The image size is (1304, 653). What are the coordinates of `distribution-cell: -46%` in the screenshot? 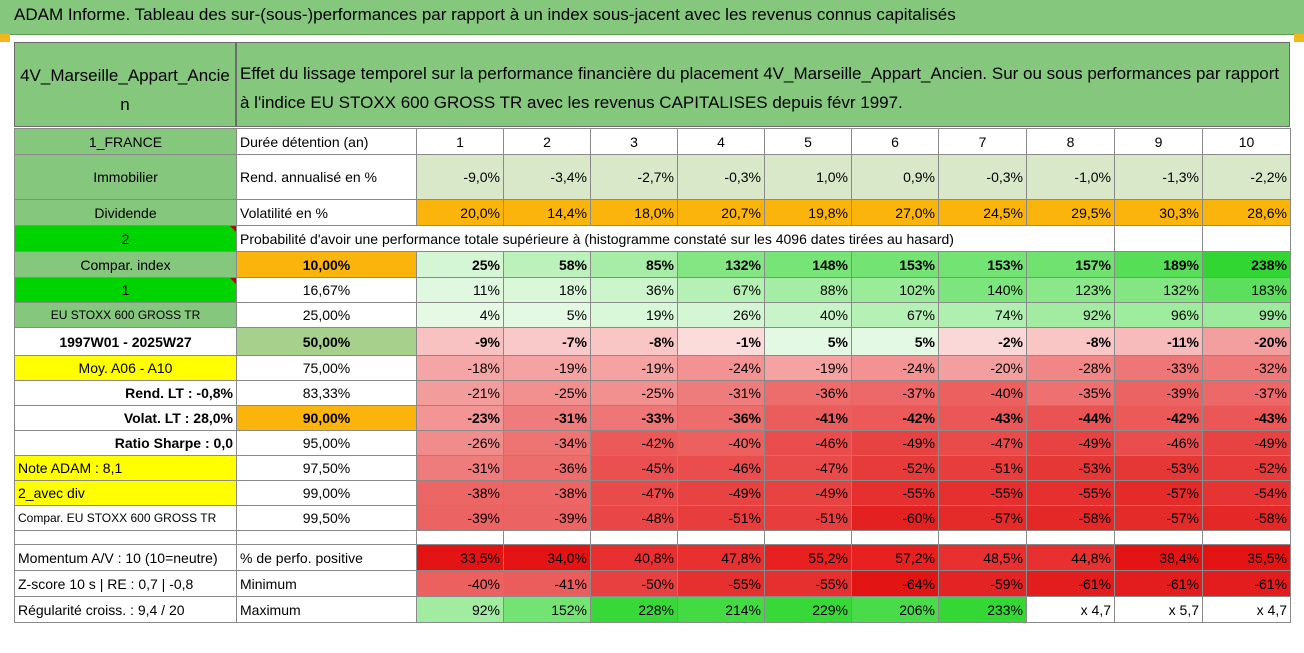 It's located at (1158, 443).